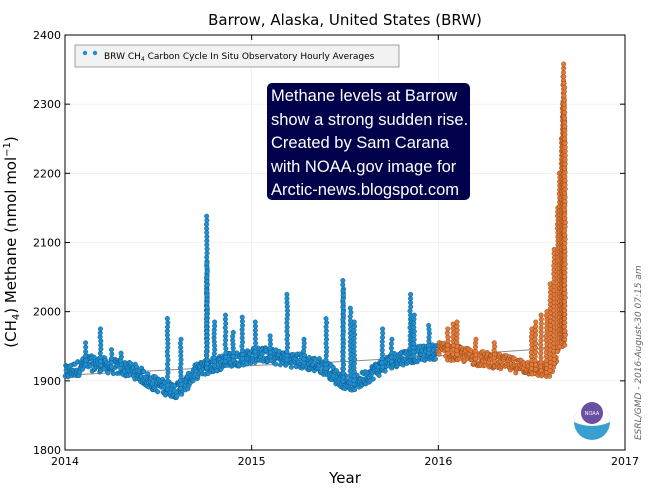 The image size is (650, 500). Describe the element at coordinates (11, 334) in the screenshot. I see `y-axis-label-open: (CH` at that location.